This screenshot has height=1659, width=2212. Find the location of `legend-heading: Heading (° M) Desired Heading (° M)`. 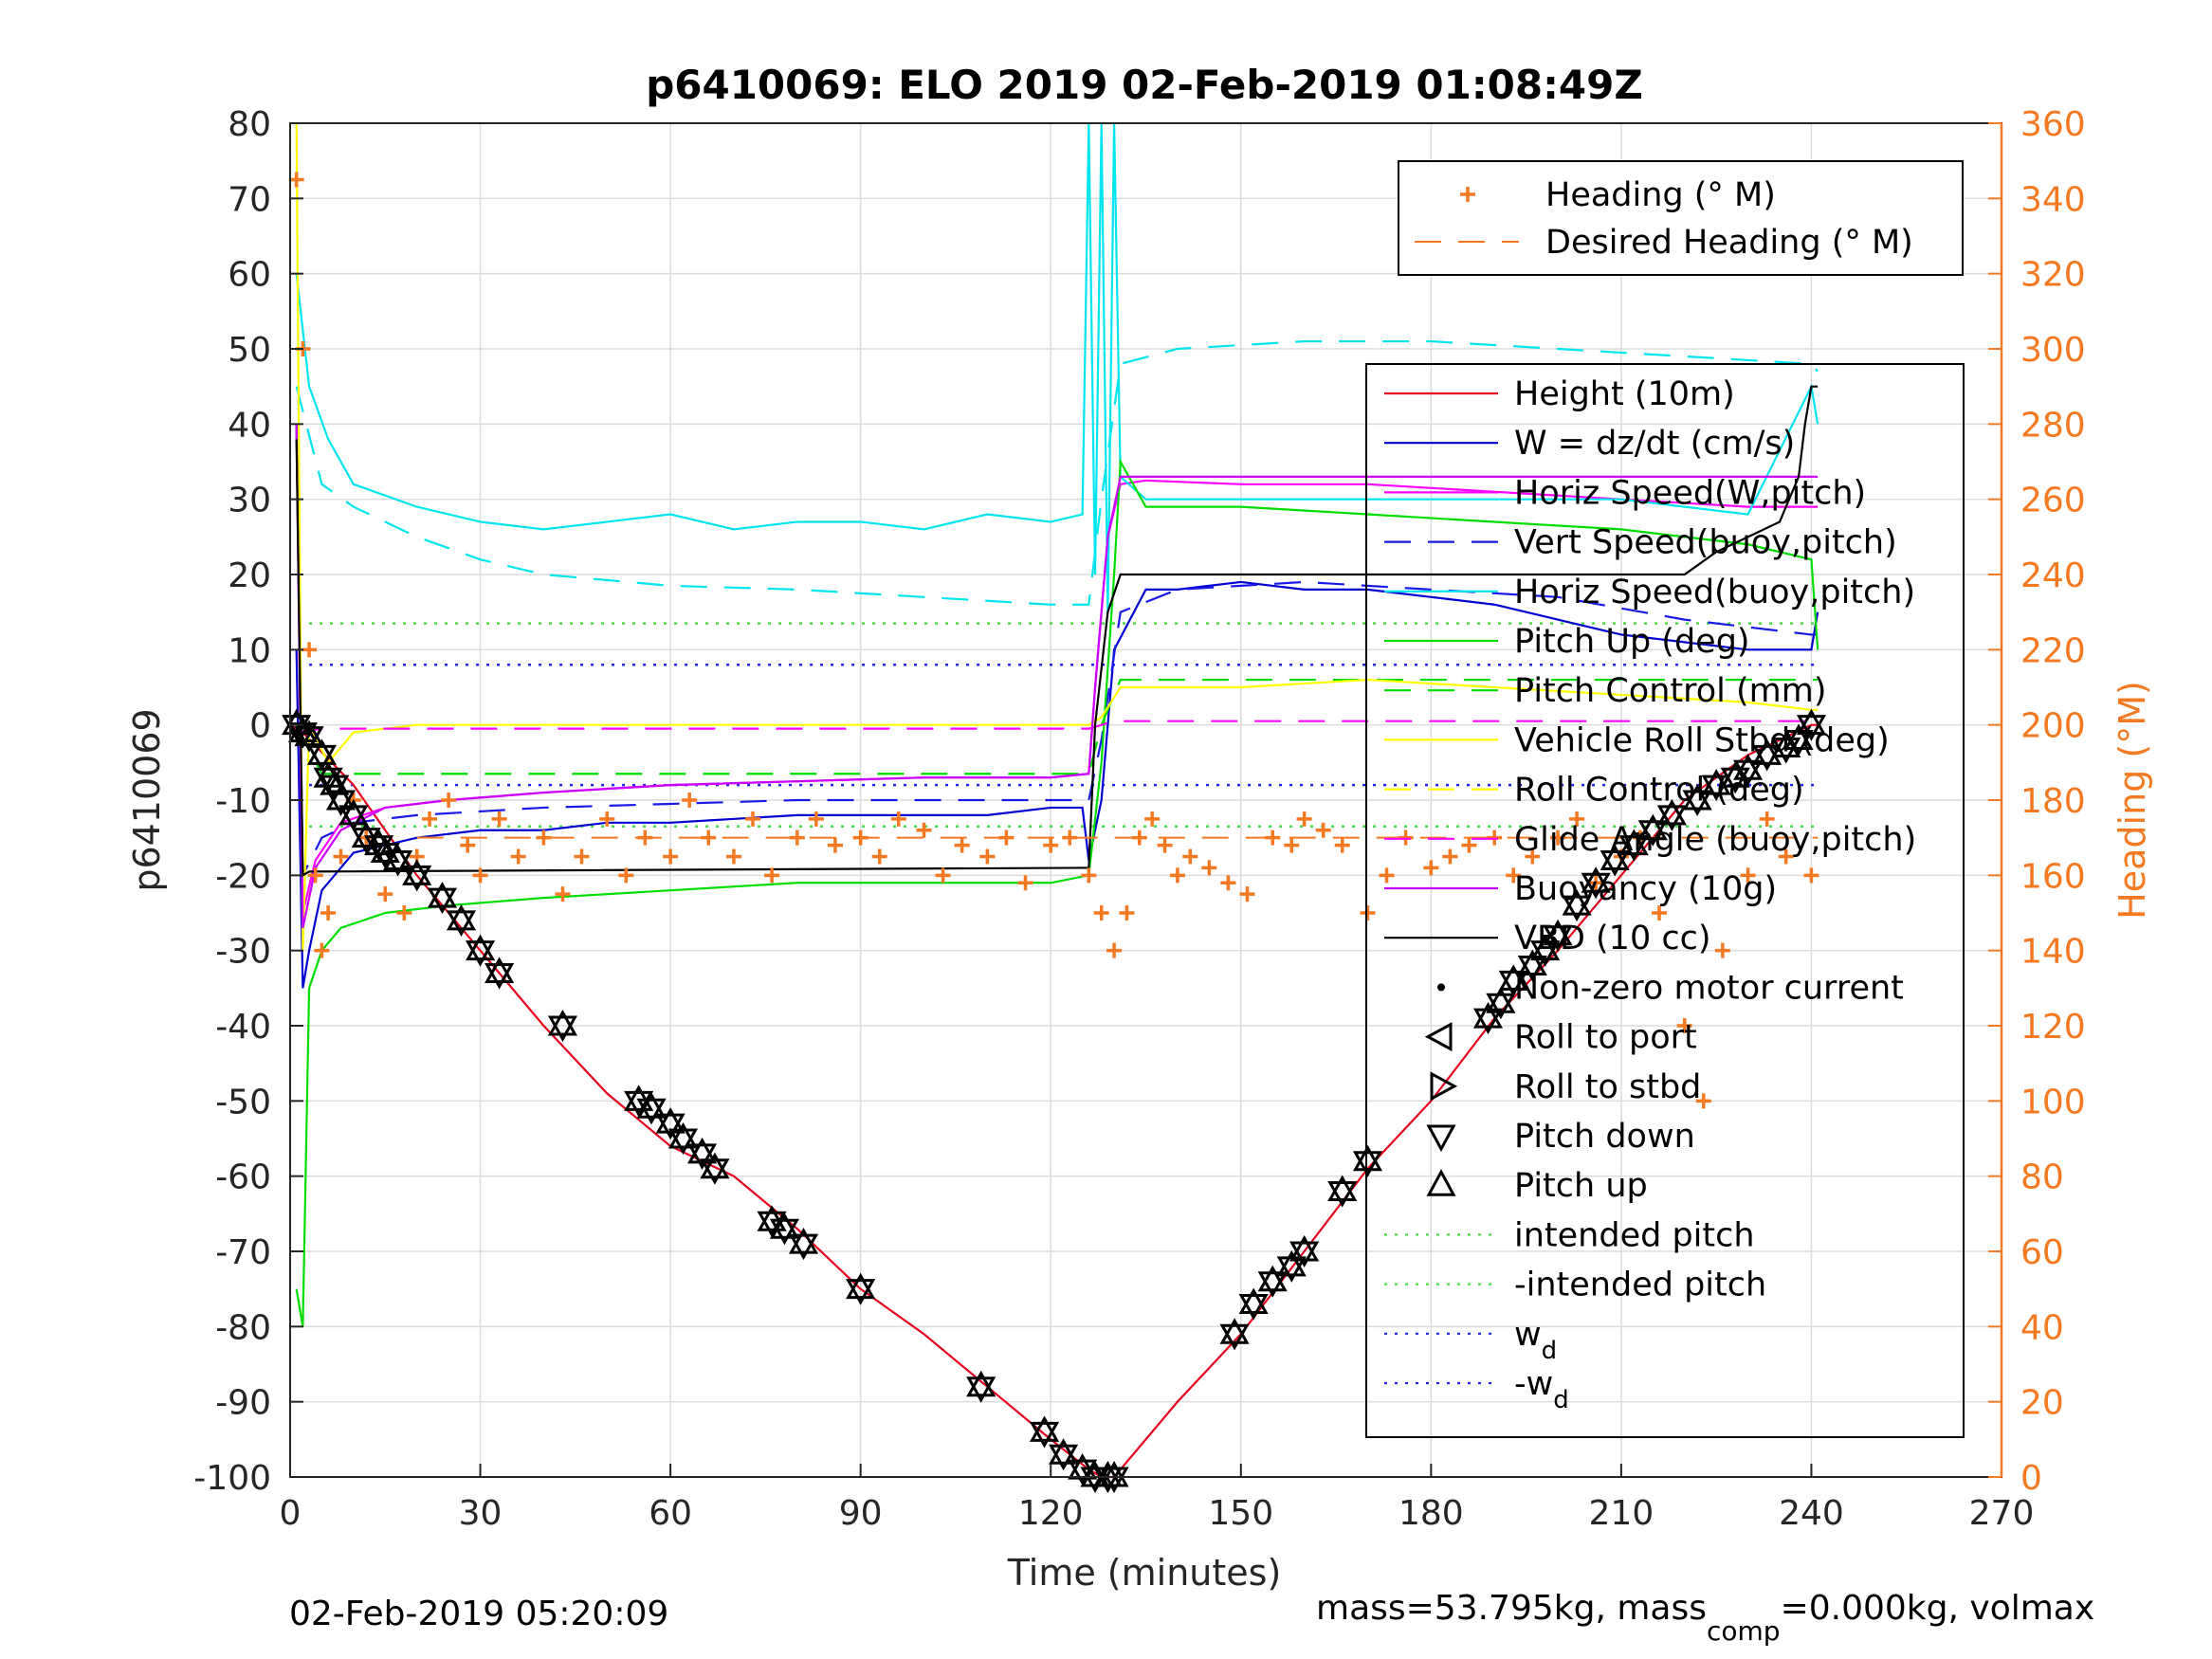

legend-heading: Heading (° M) Desired Heading (° M) is located at coordinates (1681, 218).